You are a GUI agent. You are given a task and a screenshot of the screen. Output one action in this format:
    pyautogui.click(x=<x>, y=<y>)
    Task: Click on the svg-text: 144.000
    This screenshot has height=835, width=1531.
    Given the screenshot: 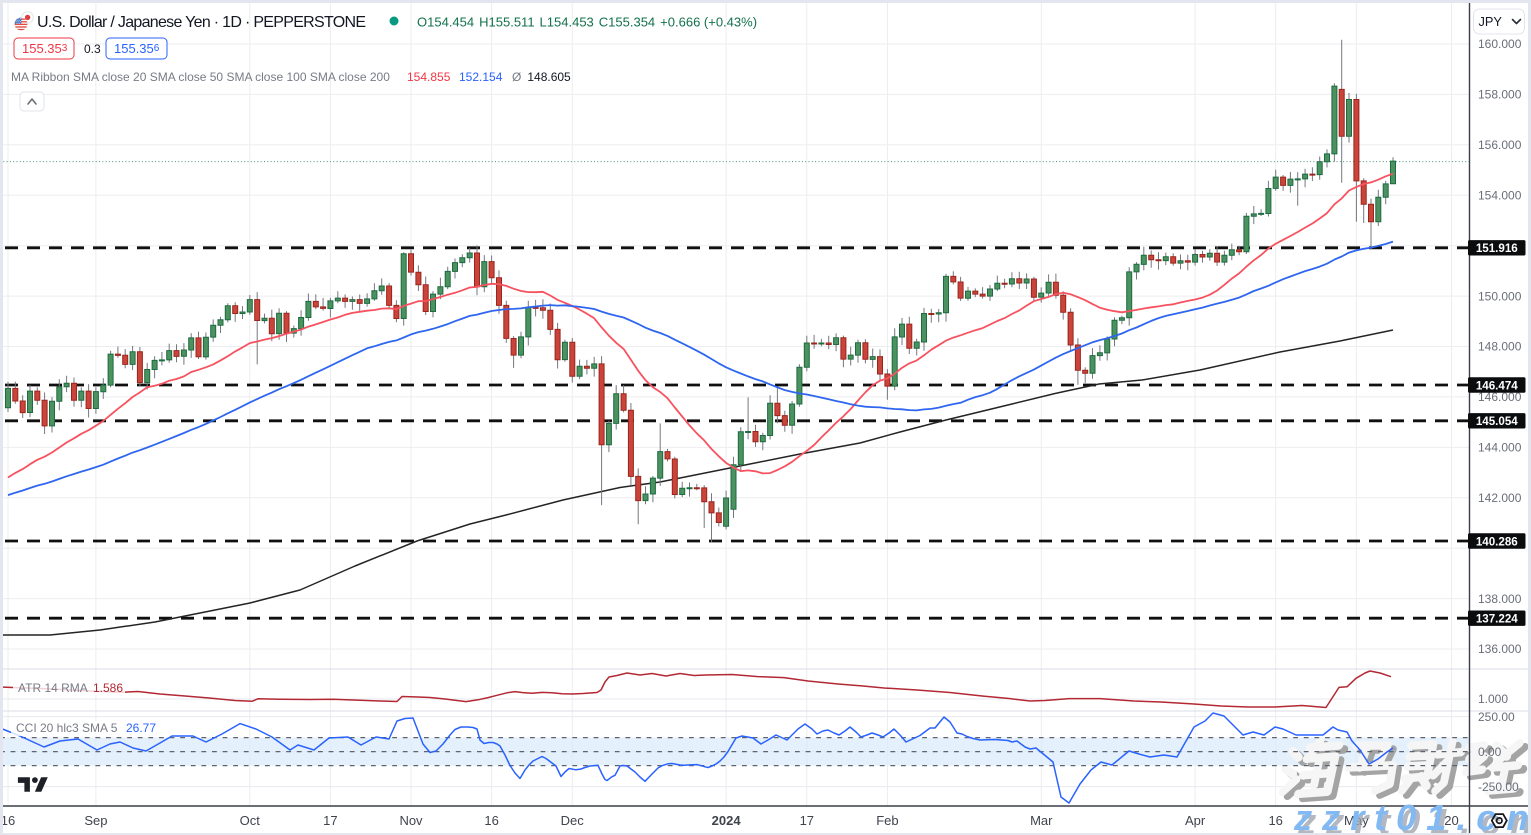 What is the action you would take?
    pyautogui.click(x=1500, y=448)
    